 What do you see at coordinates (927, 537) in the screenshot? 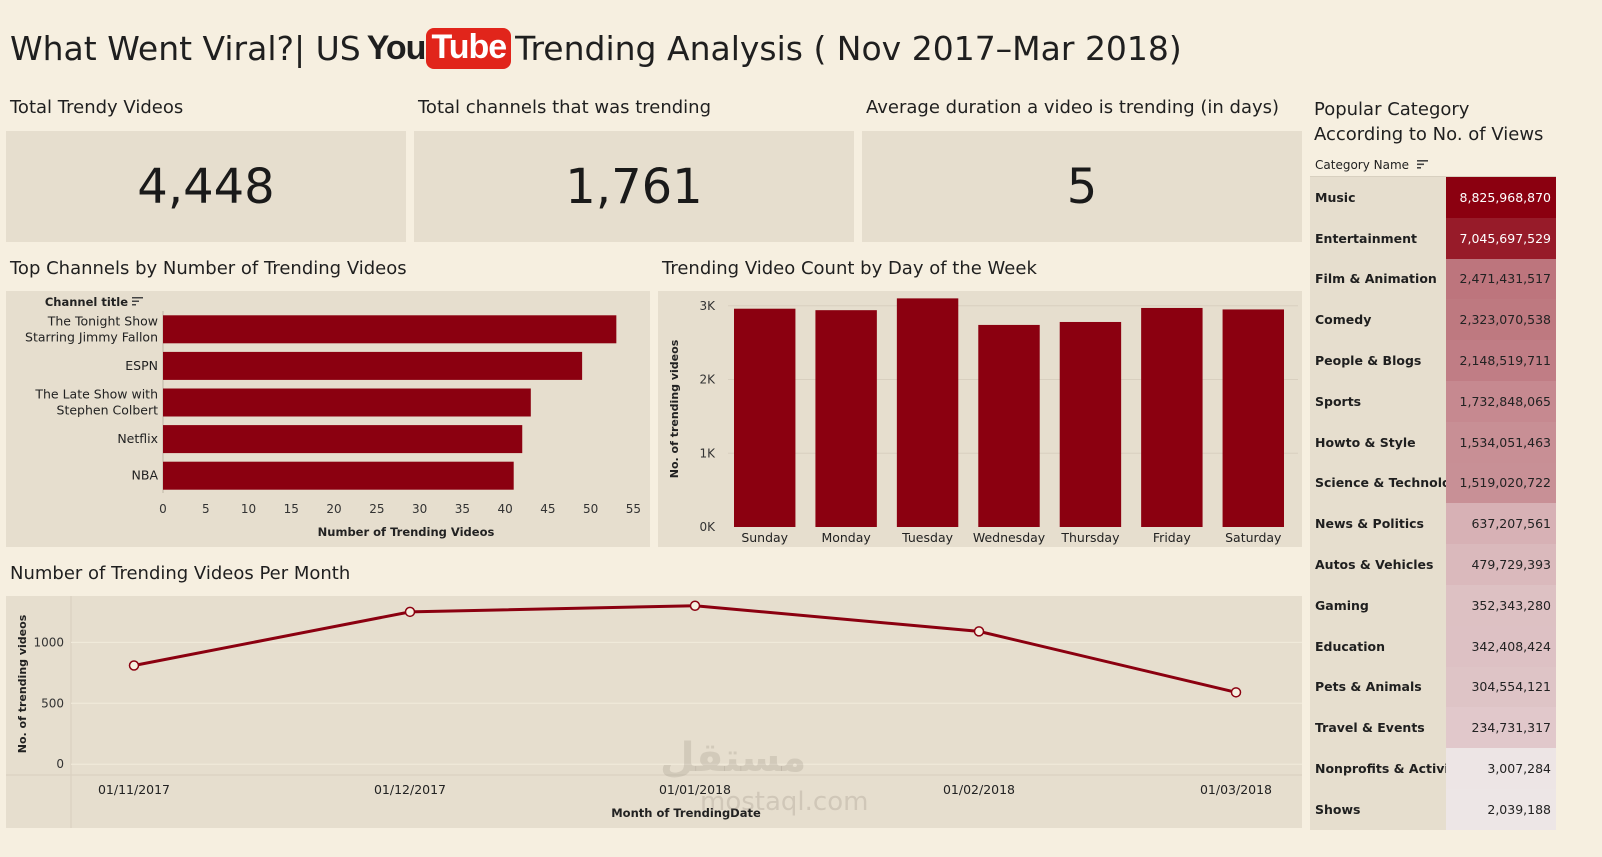
I see `weekday-x-label: Tuesday` at bounding box center [927, 537].